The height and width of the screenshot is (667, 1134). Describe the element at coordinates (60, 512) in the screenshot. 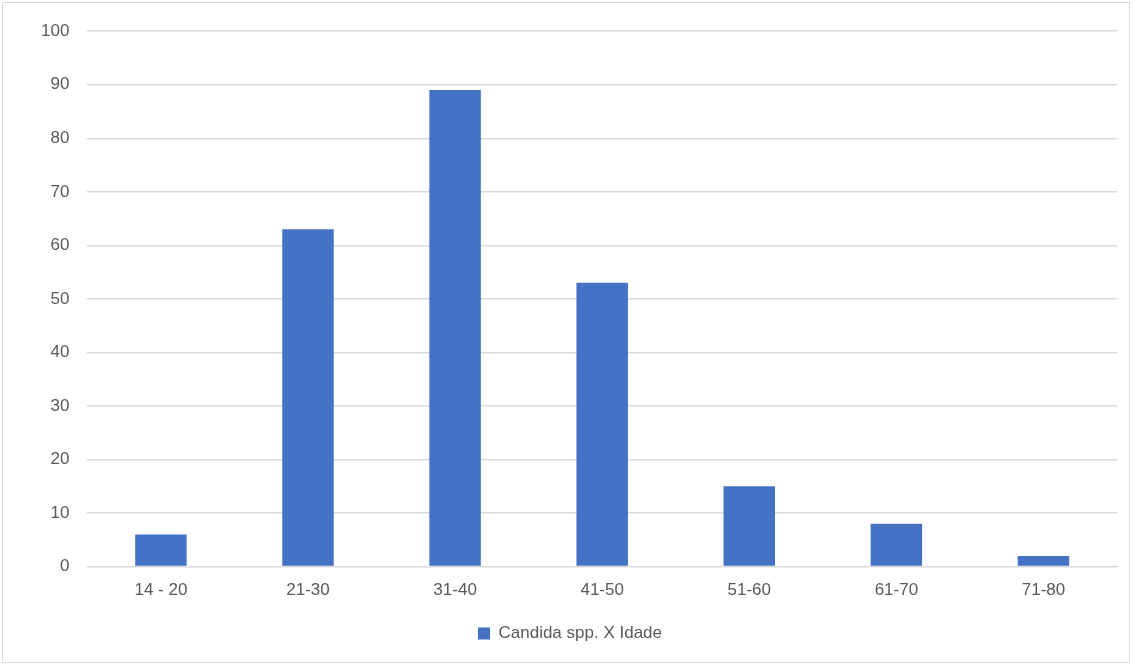

I see `y-tick-label: 10` at that location.